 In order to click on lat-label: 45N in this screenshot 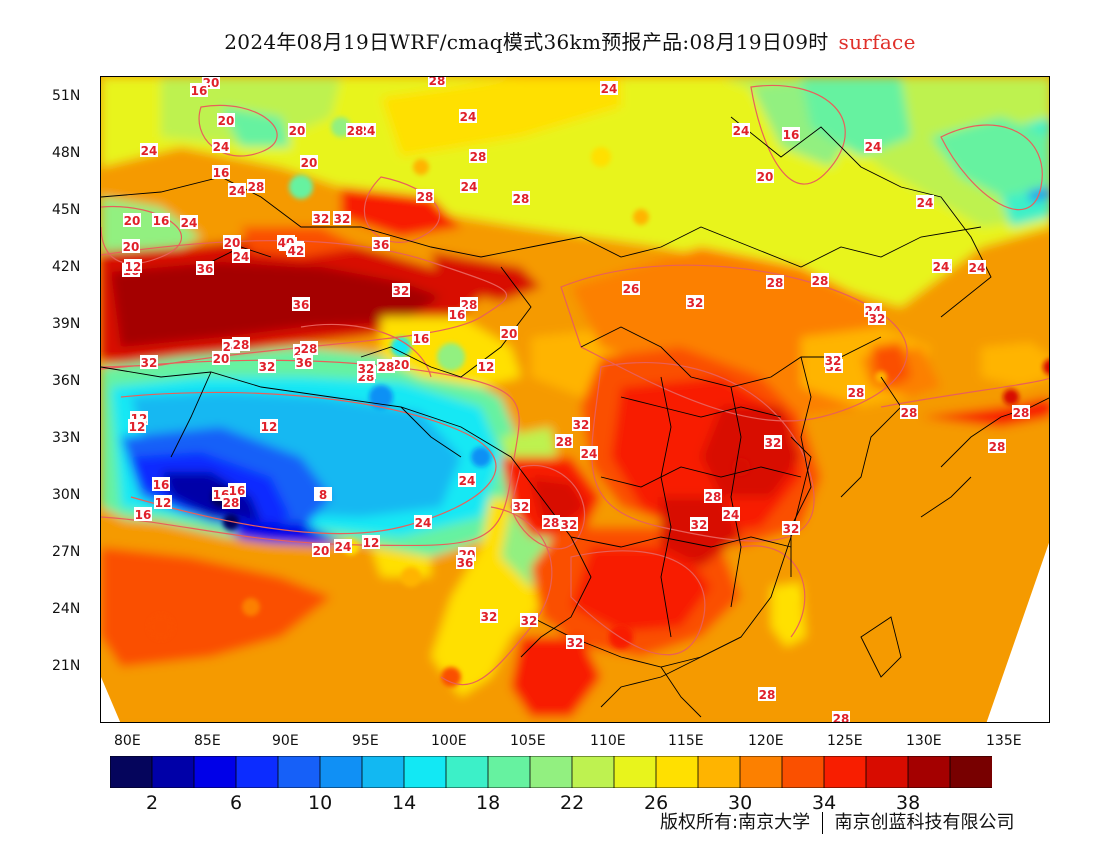, I will do `click(66, 210)`.